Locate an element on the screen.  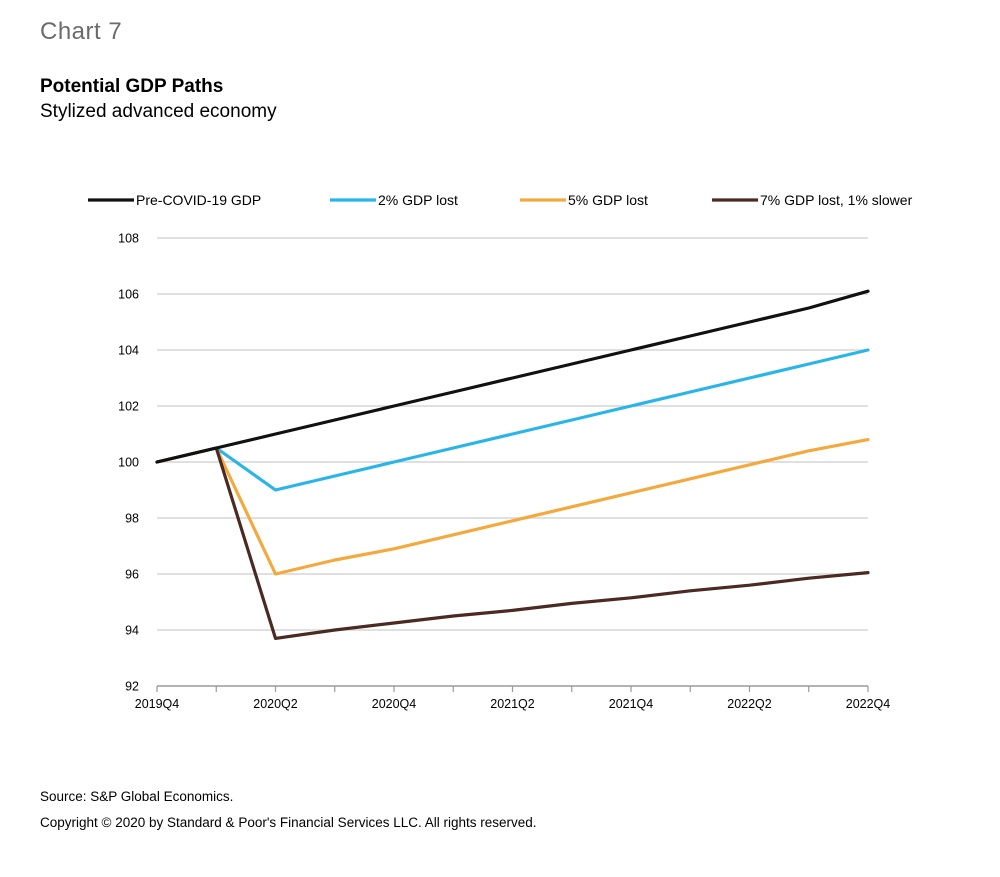
y-tick-label: 100 is located at coordinates (128, 463).